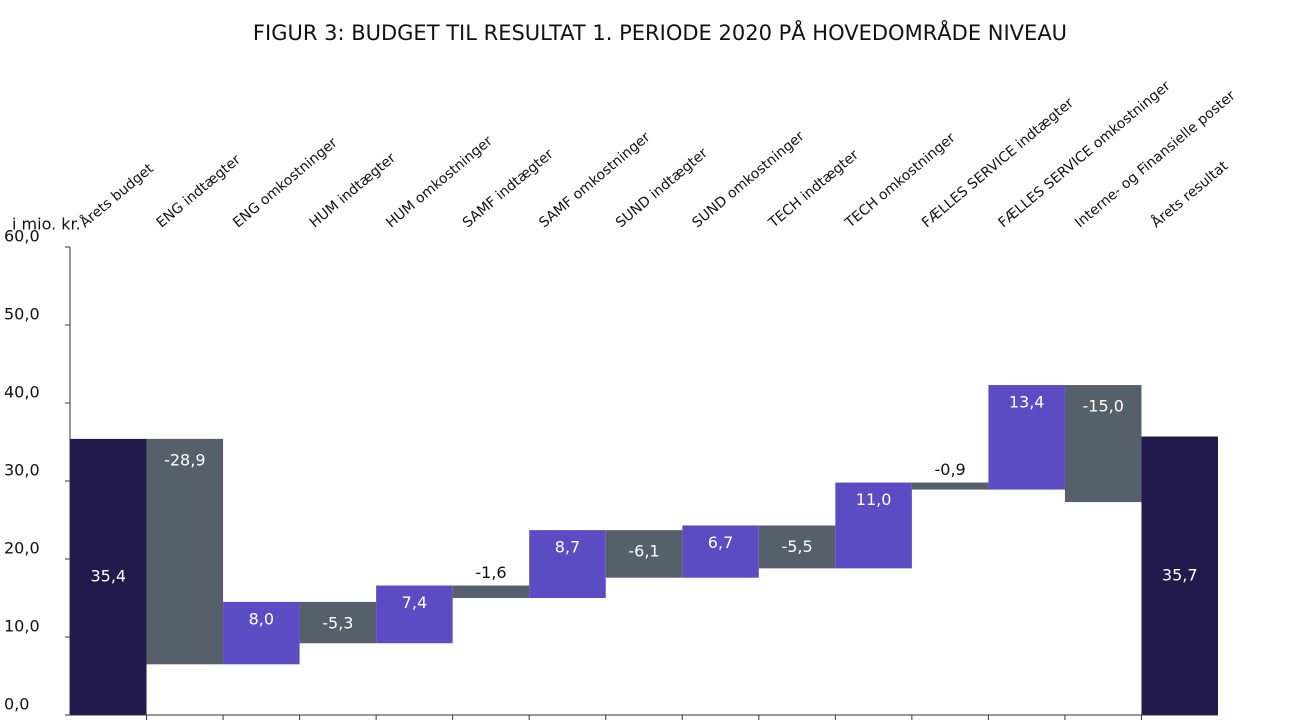  Describe the element at coordinates (16, 704) in the screenshot. I see `y-tick-label: 0,0` at that location.